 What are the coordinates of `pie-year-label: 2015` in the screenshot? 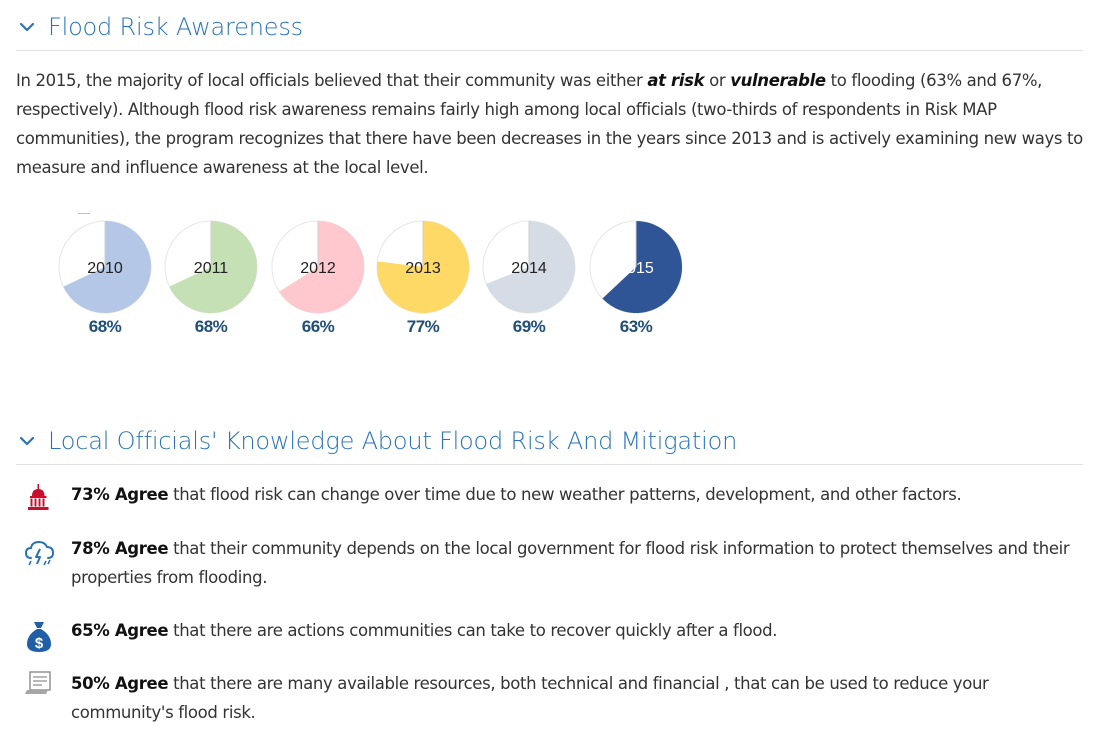 It's located at (636, 268).